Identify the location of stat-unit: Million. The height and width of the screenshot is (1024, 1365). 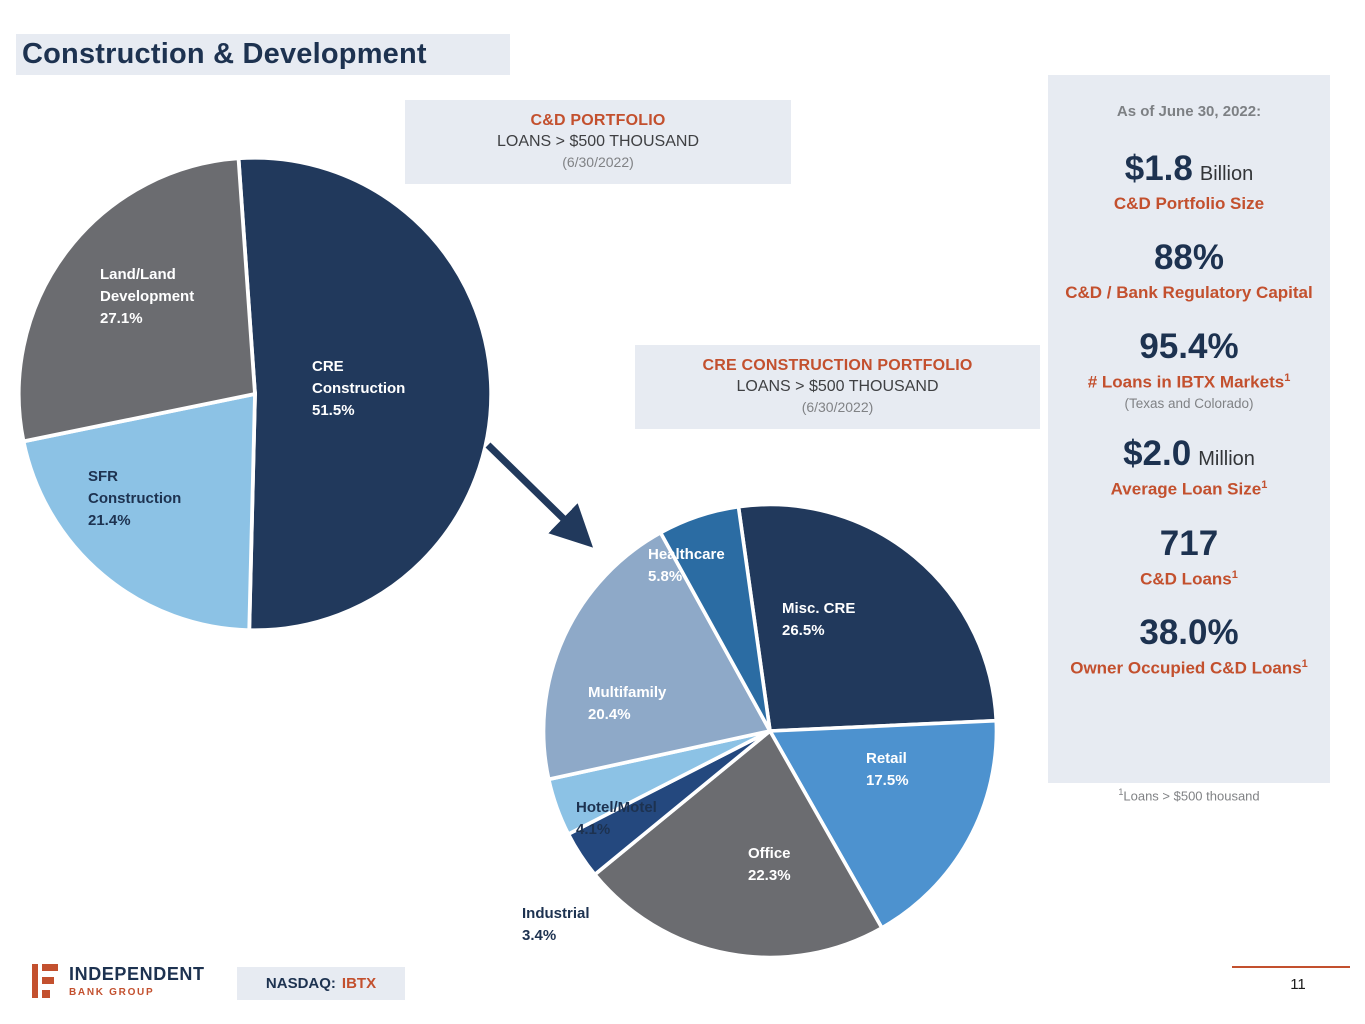
(1226, 459).